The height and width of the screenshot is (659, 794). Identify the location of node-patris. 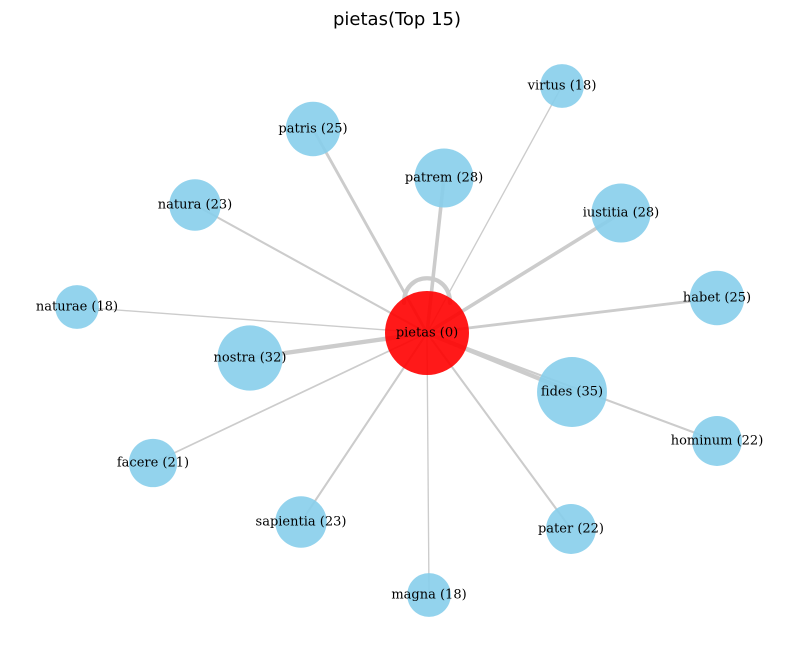
(313, 129).